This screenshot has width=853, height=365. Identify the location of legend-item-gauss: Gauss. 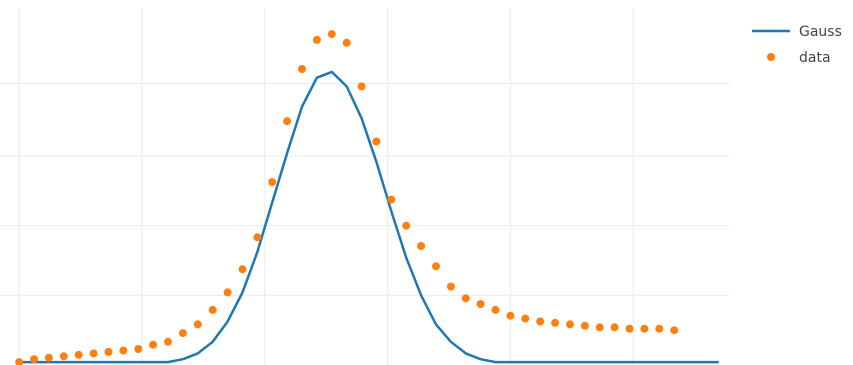
(797, 32).